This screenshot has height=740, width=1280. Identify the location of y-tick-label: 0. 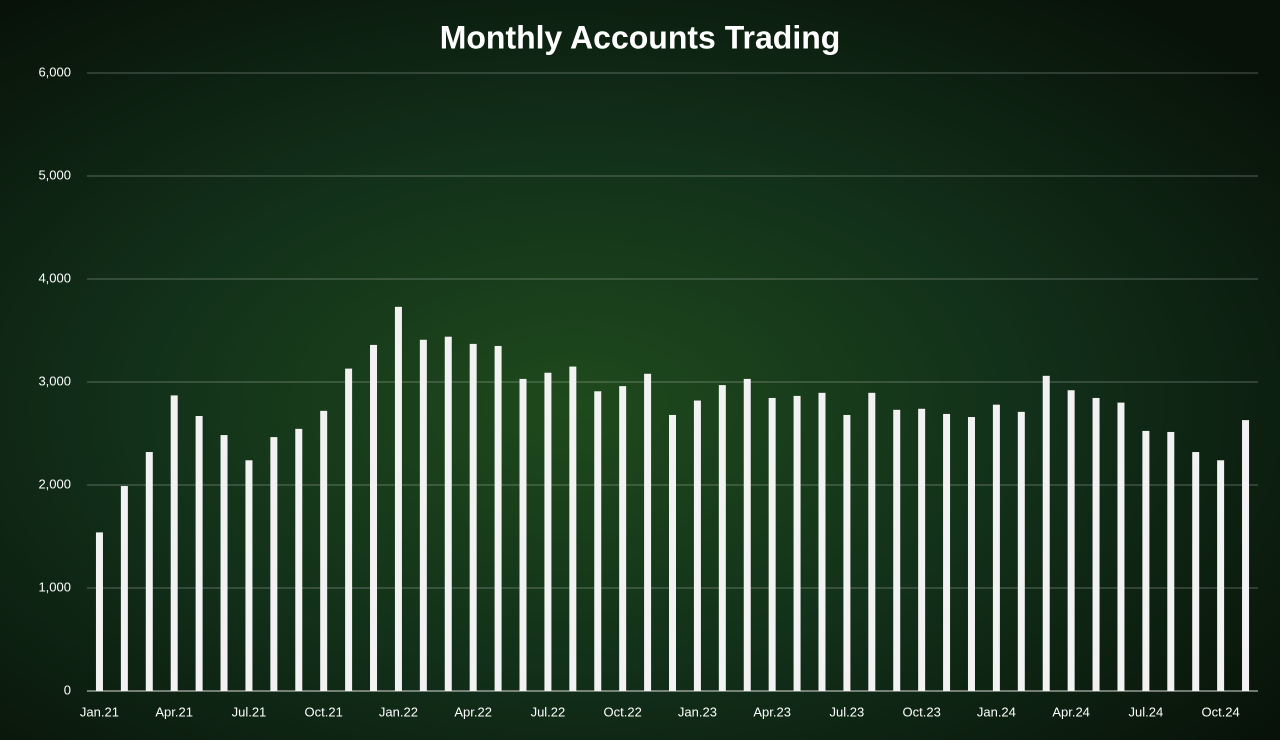
(67, 689).